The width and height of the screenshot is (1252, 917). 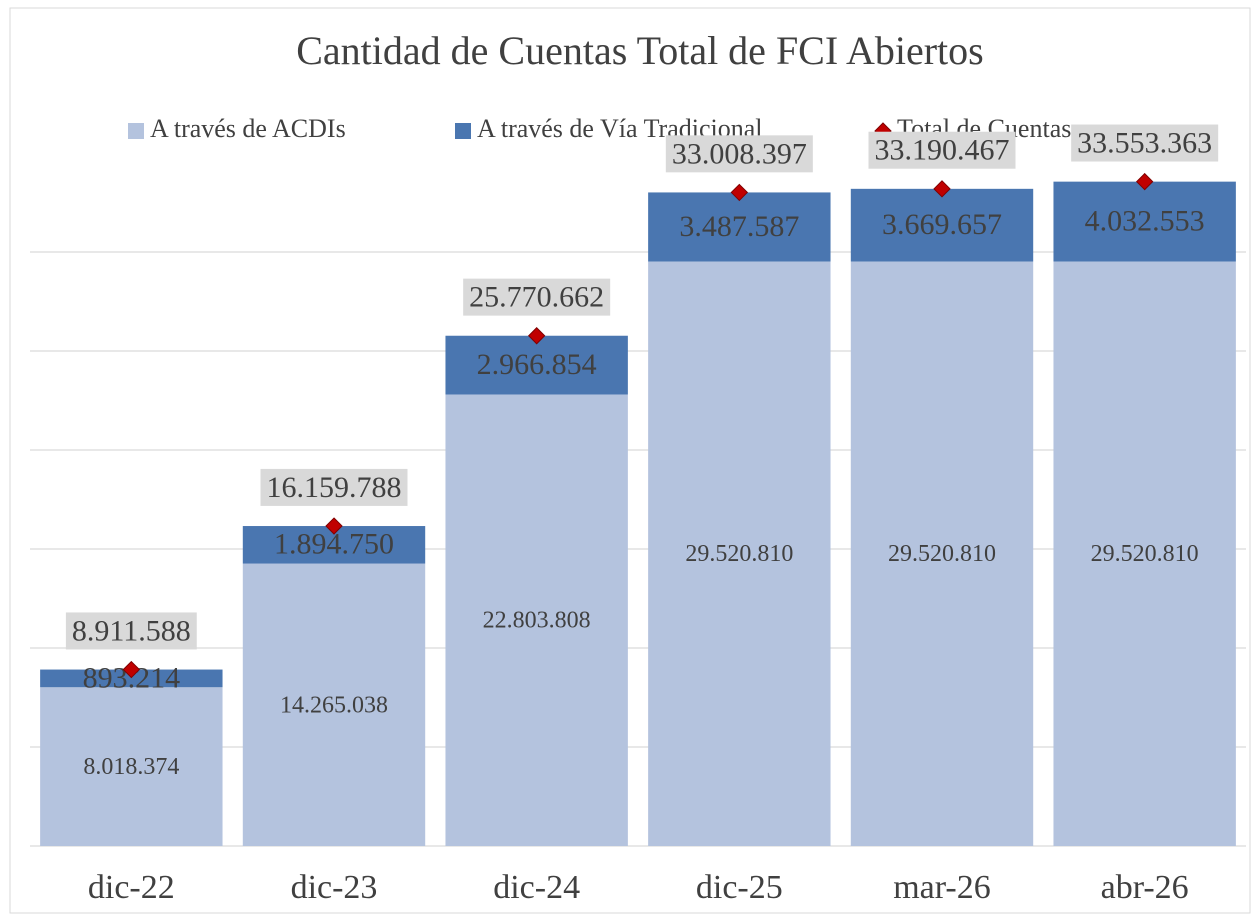 What do you see at coordinates (334, 887) in the screenshot?
I see `x-tick-label: dic-23` at bounding box center [334, 887].